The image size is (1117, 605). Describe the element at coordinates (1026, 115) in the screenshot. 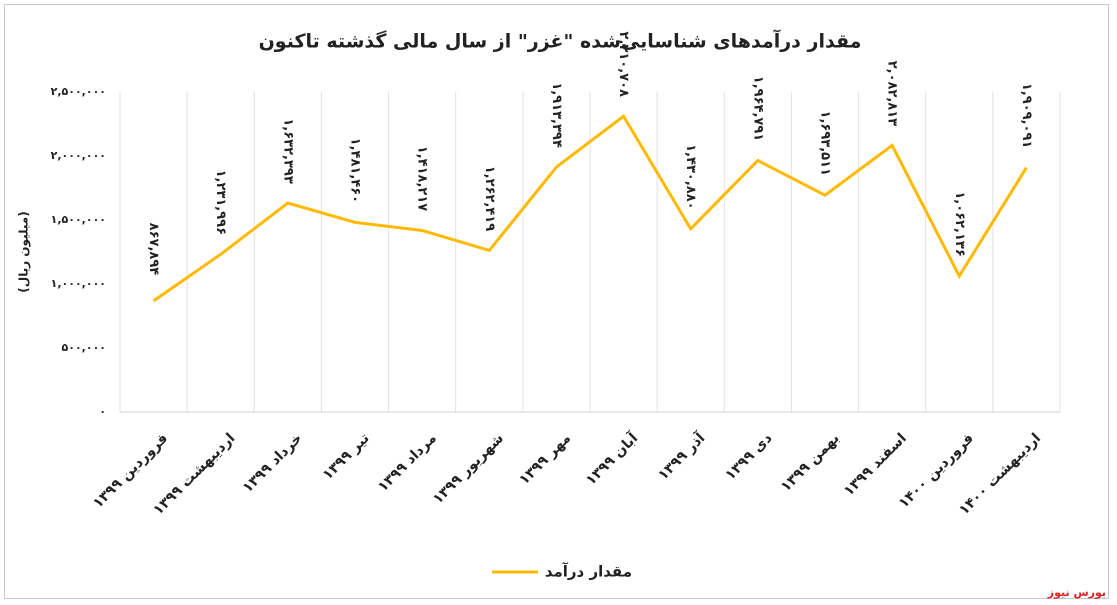

I see `data-label: ۱,۹۰۹,۰۹۱` at that location.